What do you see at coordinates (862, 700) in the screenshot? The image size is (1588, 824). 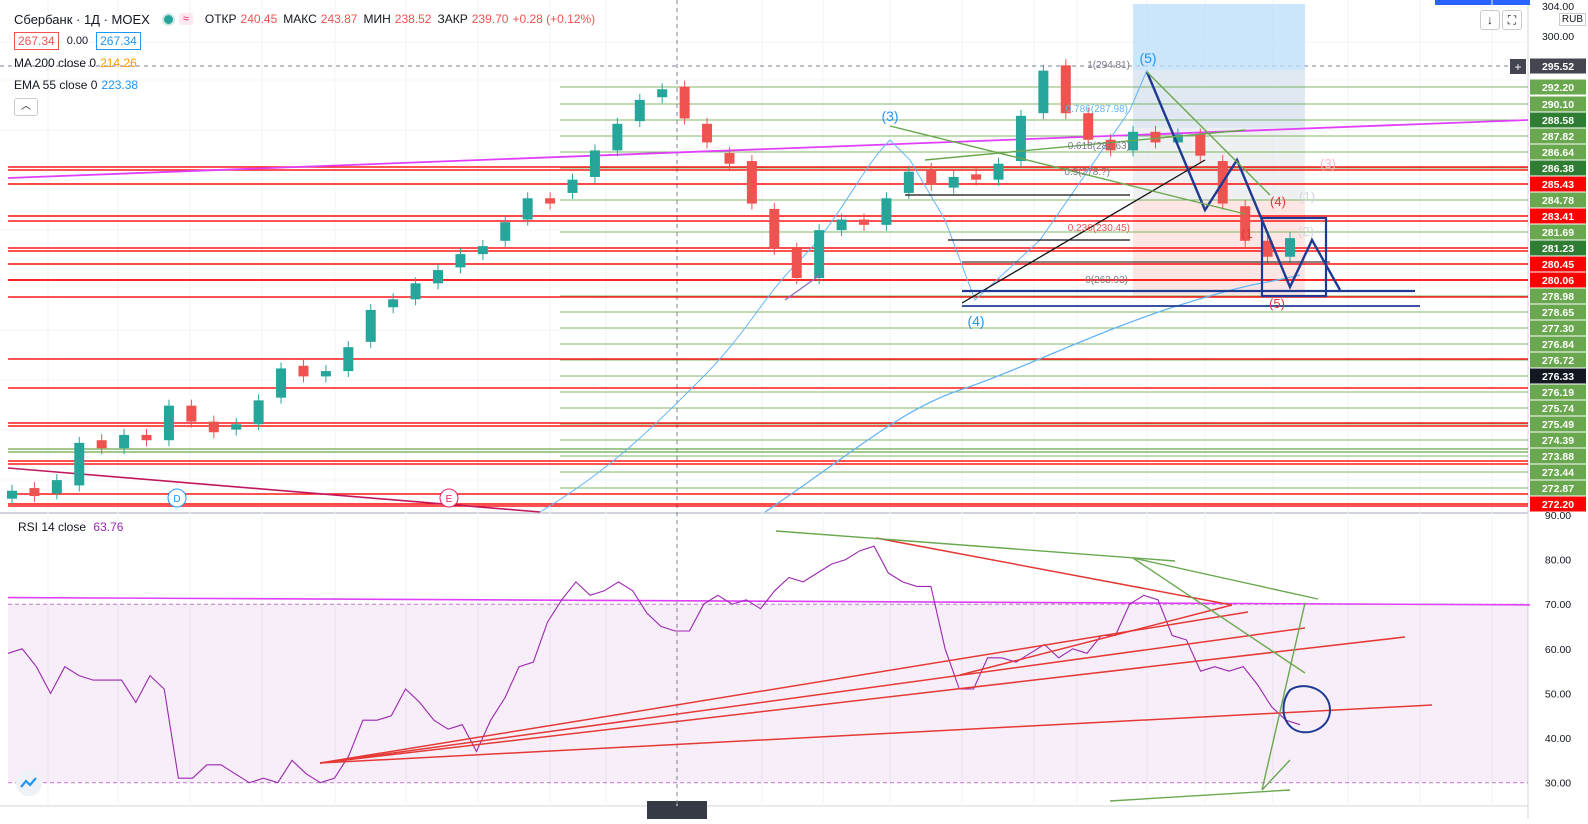 I see `rsi-red-trendline` at bounding box center [862, 700].